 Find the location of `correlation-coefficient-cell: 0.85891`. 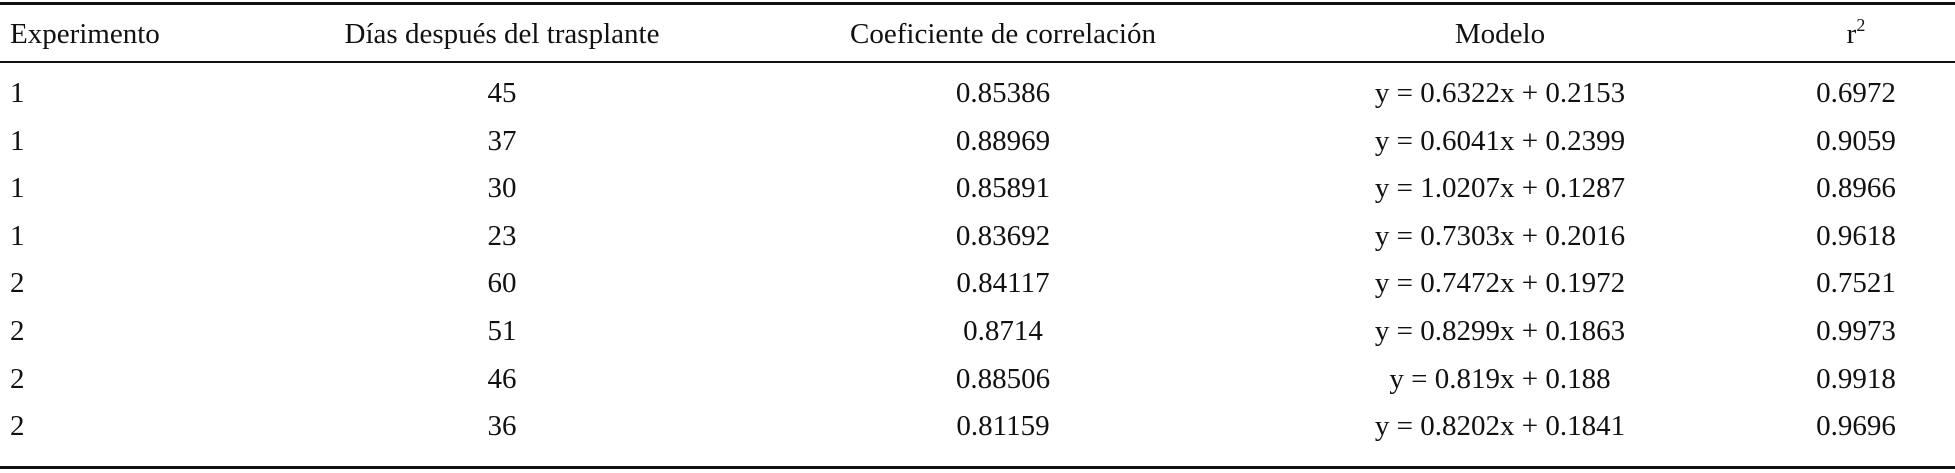

correlation-coefficient-cell: 0.85891 is located at coordinates (1003, 188).